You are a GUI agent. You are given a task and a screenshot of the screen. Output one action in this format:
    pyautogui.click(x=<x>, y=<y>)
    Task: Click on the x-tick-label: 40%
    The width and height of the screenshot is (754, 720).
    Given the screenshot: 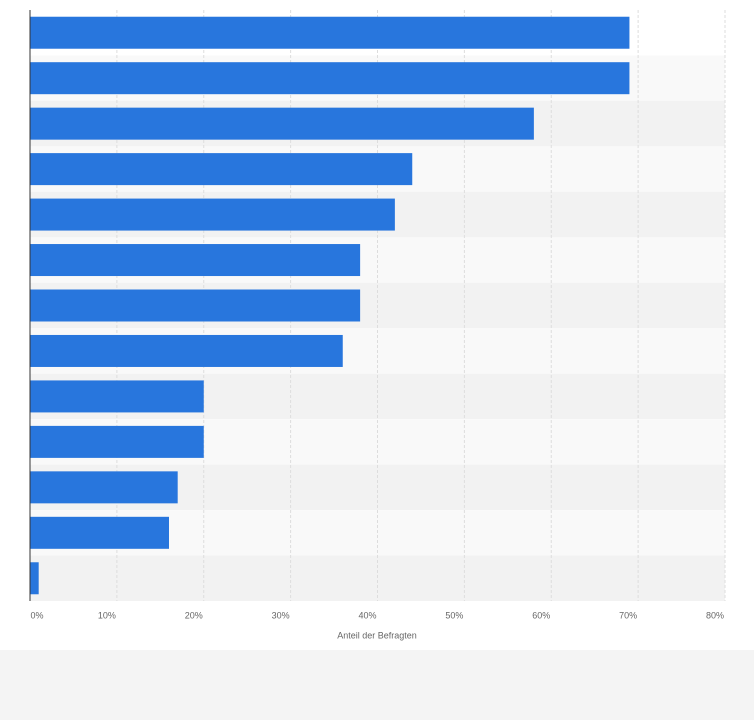 What is the action you would take?
    pyautogui.click(x=367, y=615)
    